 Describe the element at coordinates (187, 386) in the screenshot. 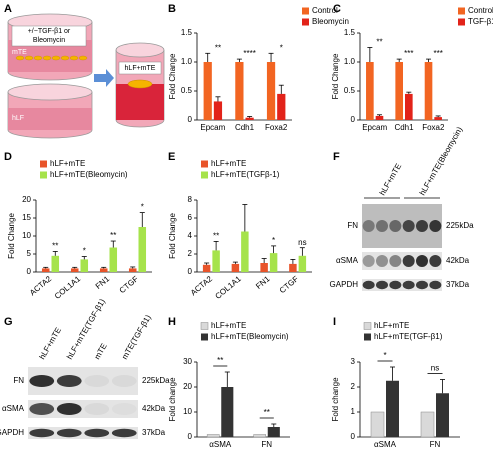

I see `y-tick-label: 20` at that location.